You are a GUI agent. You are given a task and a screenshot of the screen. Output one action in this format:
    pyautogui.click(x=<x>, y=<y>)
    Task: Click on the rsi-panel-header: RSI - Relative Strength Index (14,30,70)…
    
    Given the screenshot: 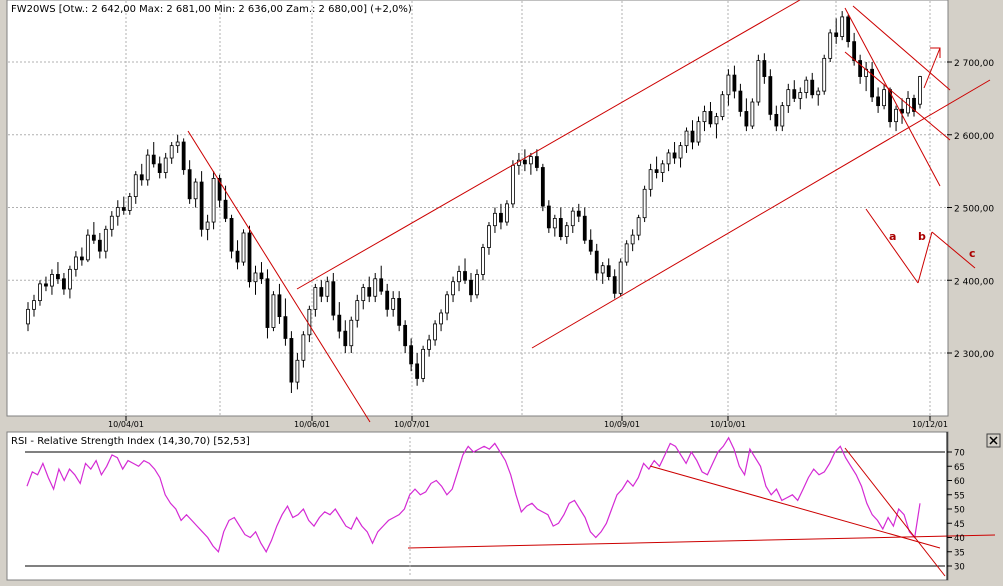 What is the action you would take?
    pyautogui.click(x=130, y=441)
    